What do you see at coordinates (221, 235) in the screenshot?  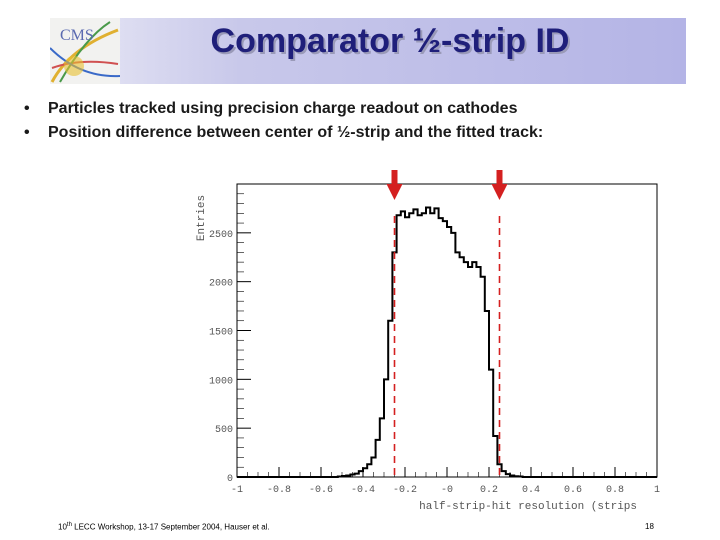 I see `y-tick-label: 2500` at bounding box center [221, 235].